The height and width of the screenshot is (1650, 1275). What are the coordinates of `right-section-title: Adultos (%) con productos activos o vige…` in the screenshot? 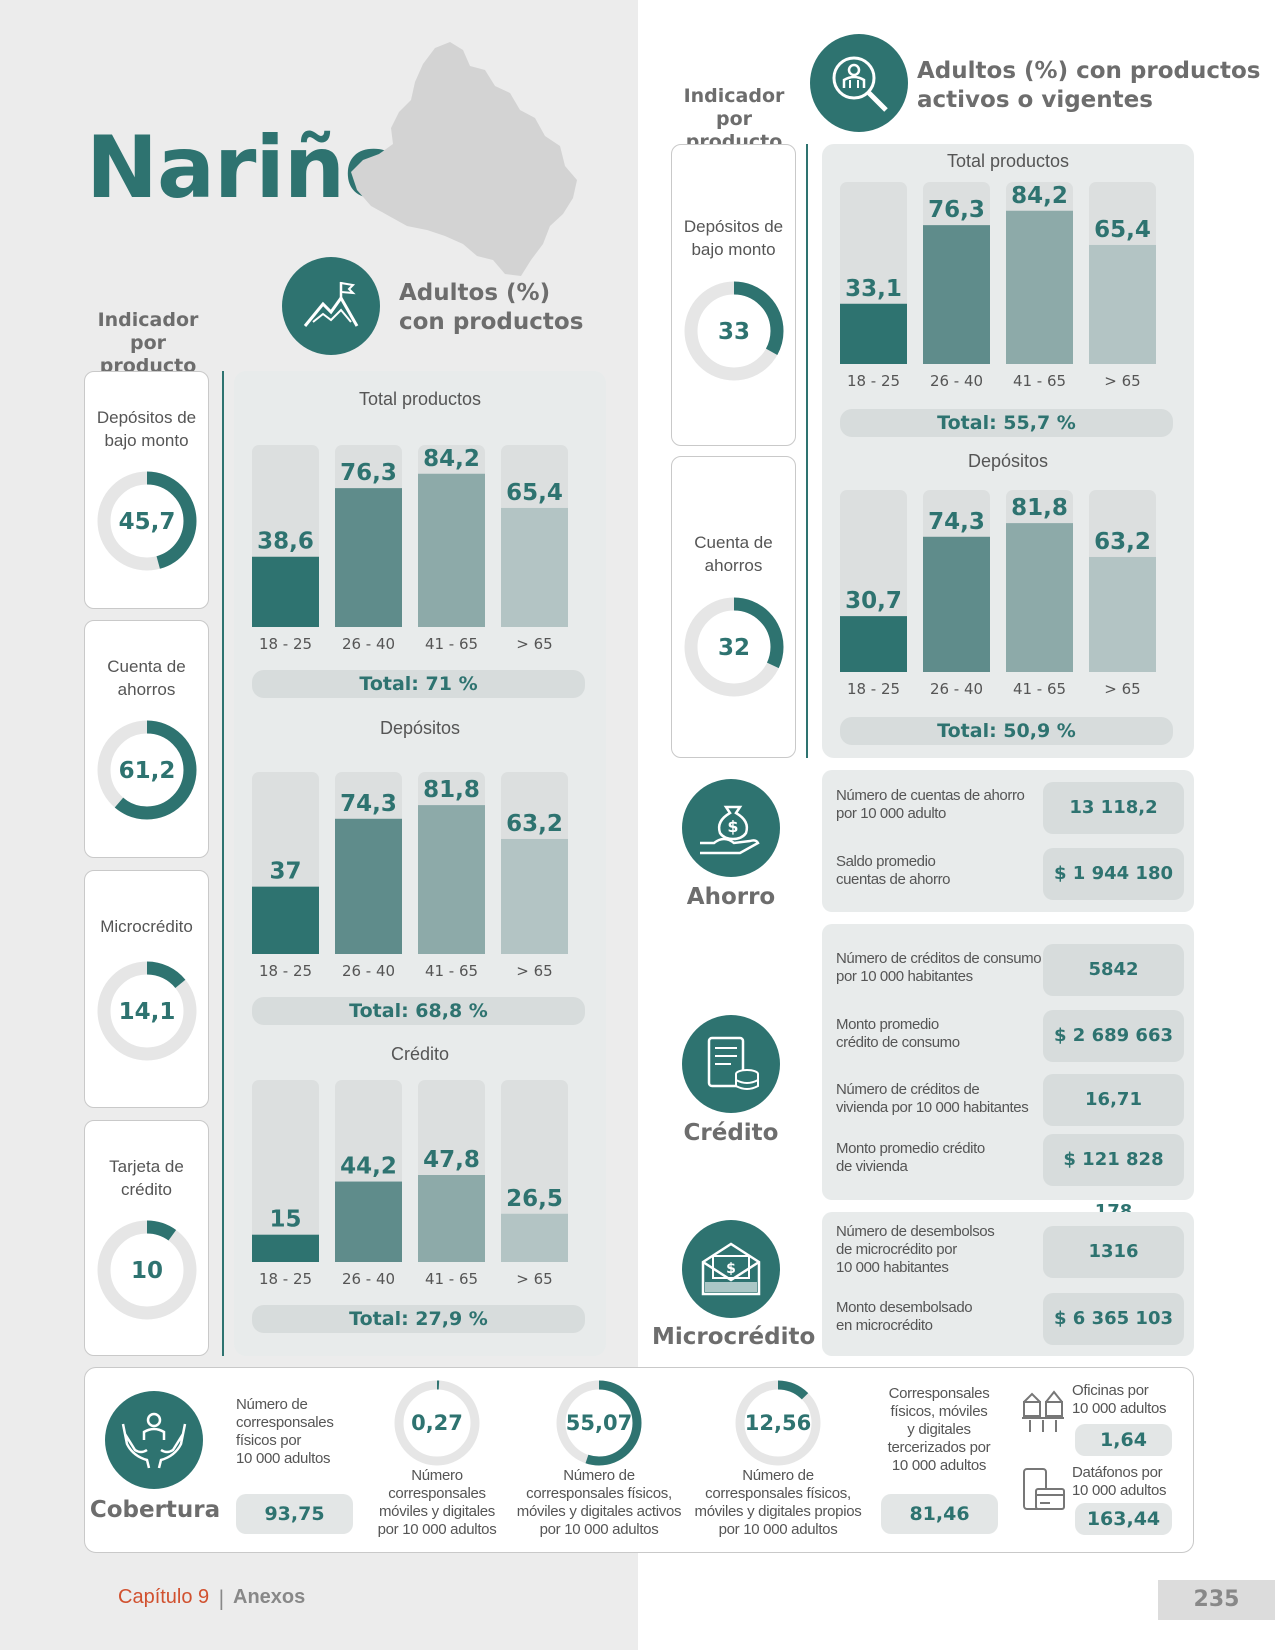 It's located at (1089, 85).